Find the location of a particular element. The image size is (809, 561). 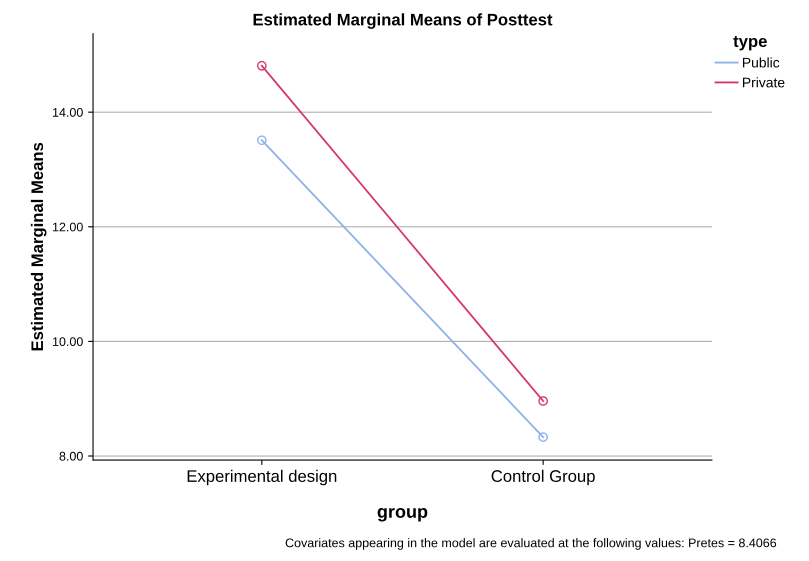

y-tick-label: 14.00 is located at coordinates (67, 112).